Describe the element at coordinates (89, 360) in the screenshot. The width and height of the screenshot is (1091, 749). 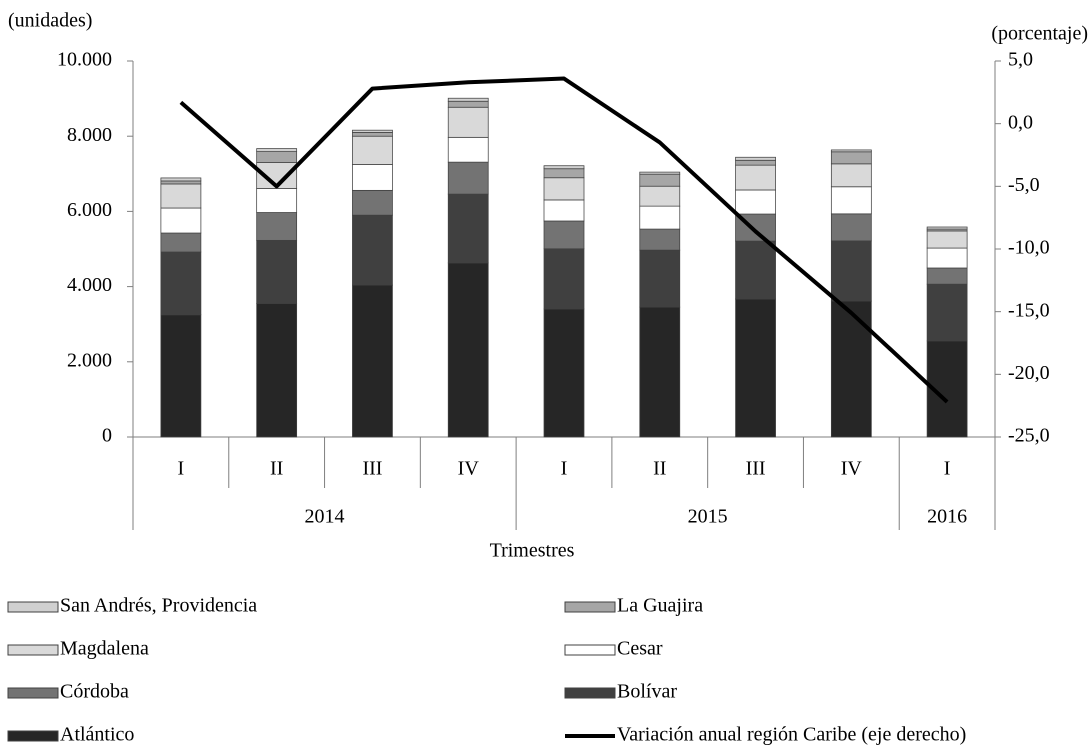
I see `y-tick-label: 2.000` at that location.